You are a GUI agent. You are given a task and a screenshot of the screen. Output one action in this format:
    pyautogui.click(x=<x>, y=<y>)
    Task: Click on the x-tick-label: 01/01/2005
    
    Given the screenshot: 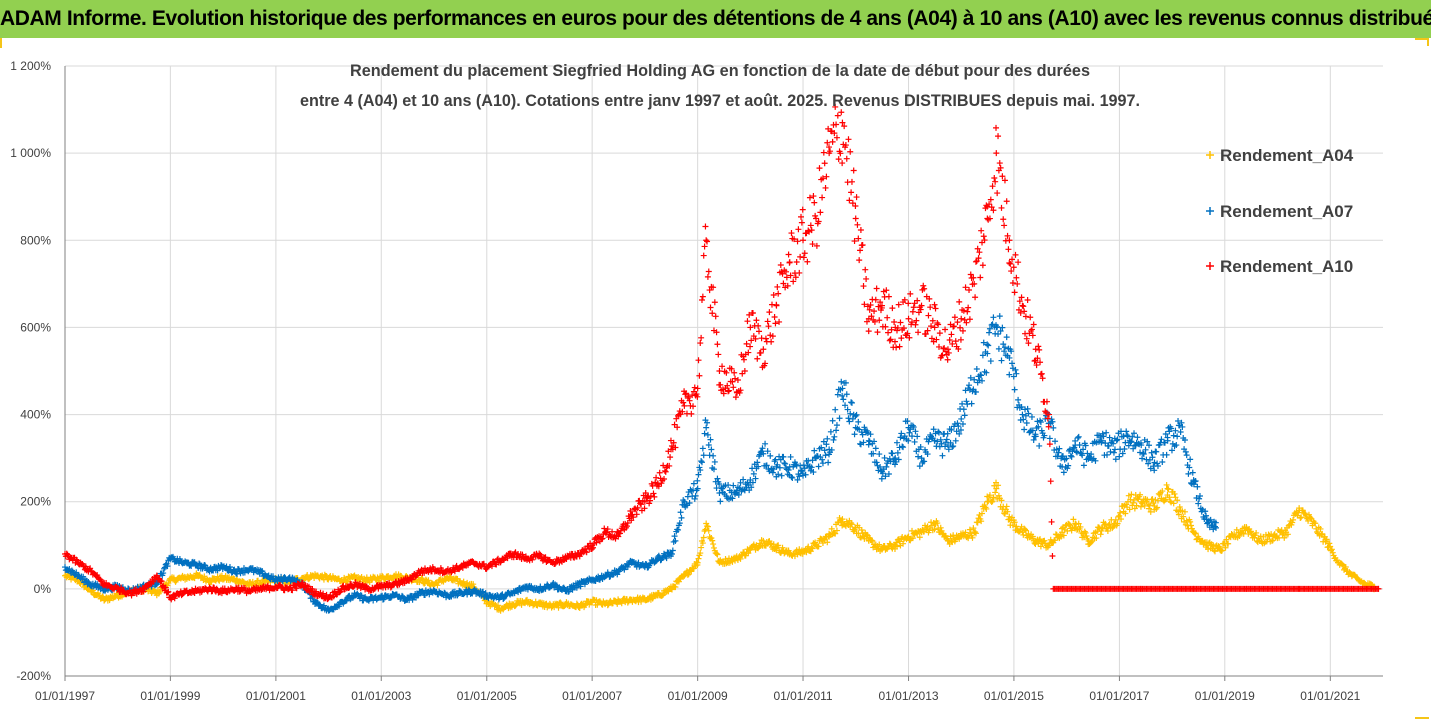 What is the action you would take?
    pyautogui.click(x=487, y=696)
    